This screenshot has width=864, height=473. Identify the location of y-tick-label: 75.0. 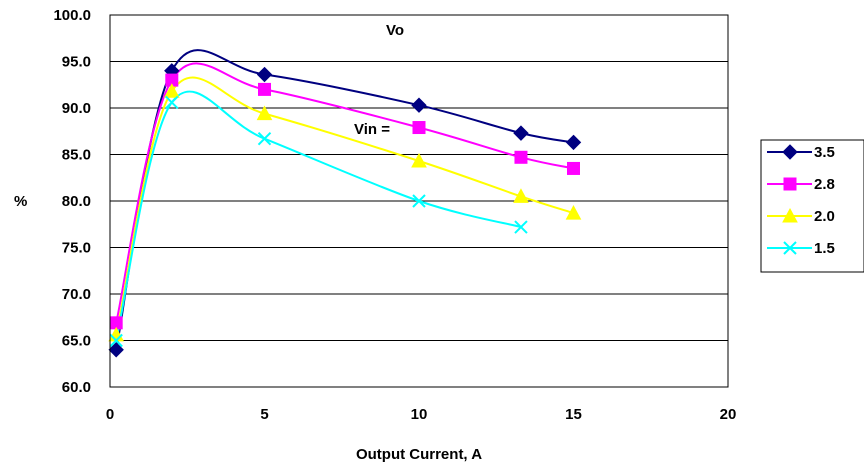
(76, 248).